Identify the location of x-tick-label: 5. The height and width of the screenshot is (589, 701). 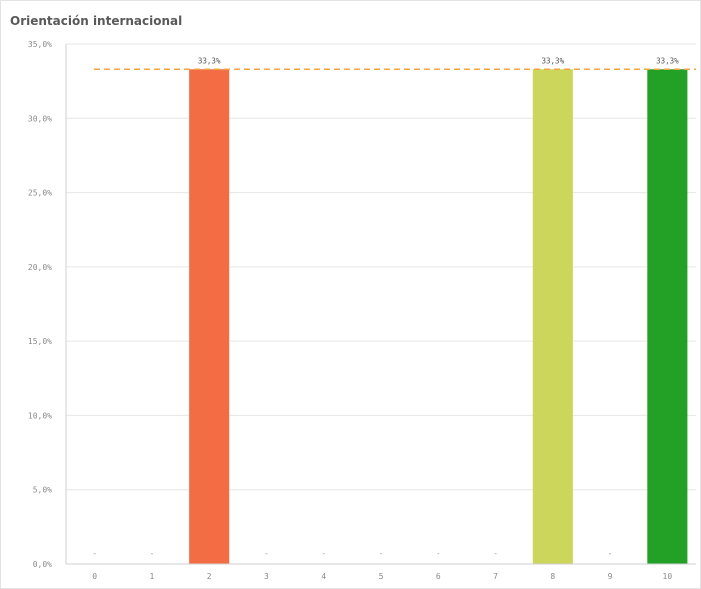
(381, 576).